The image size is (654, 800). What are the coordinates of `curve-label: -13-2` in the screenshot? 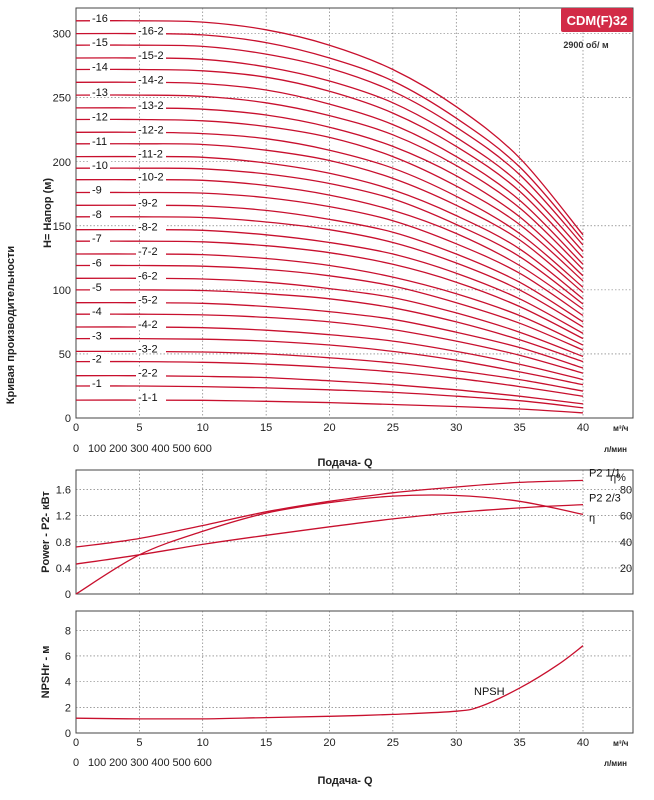 It's located at (151, 106).